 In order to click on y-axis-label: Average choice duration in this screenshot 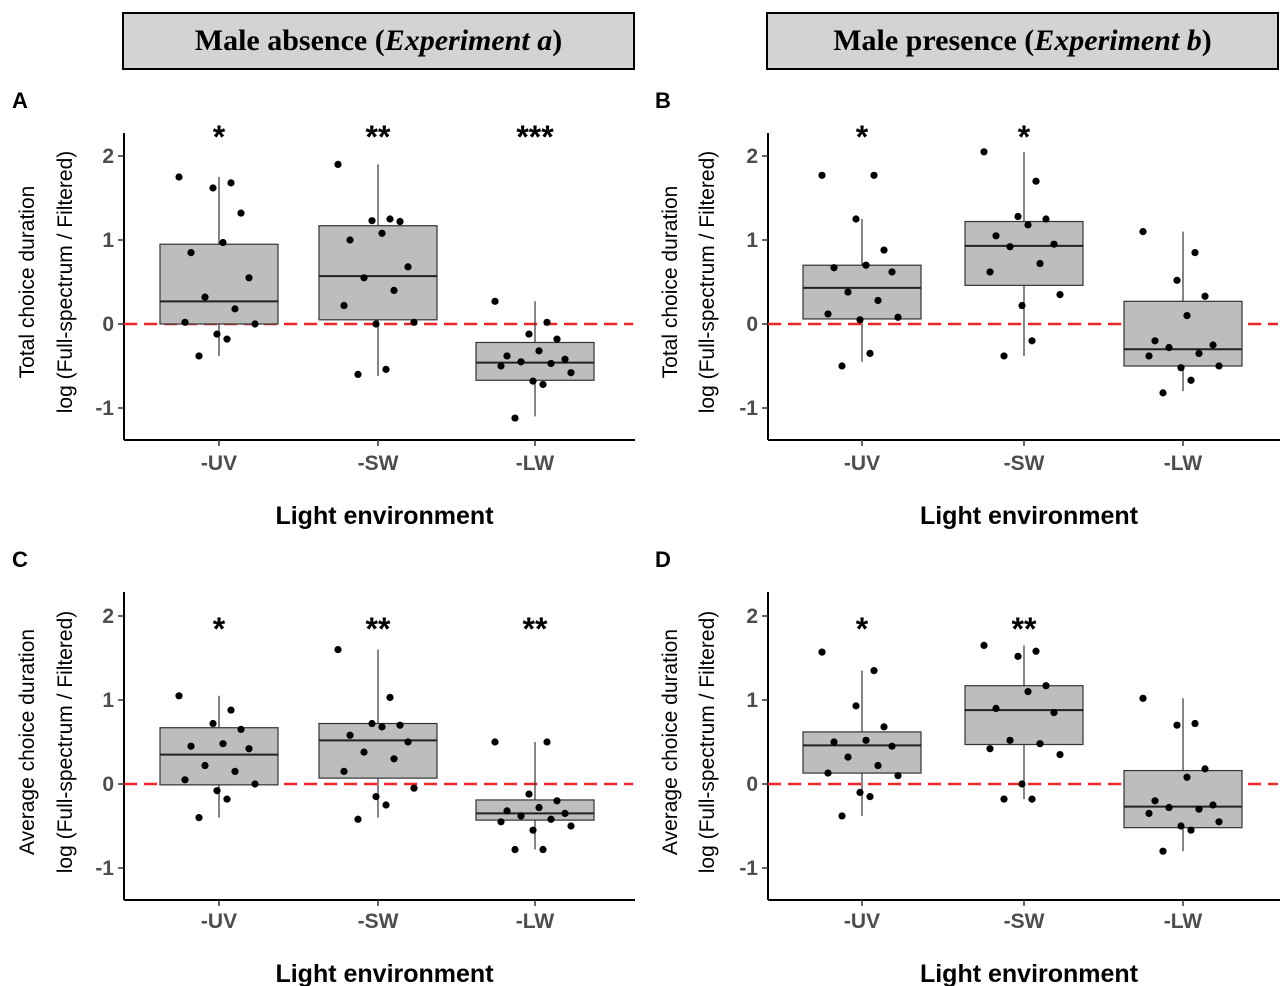, I will do `click(670, 742)`.